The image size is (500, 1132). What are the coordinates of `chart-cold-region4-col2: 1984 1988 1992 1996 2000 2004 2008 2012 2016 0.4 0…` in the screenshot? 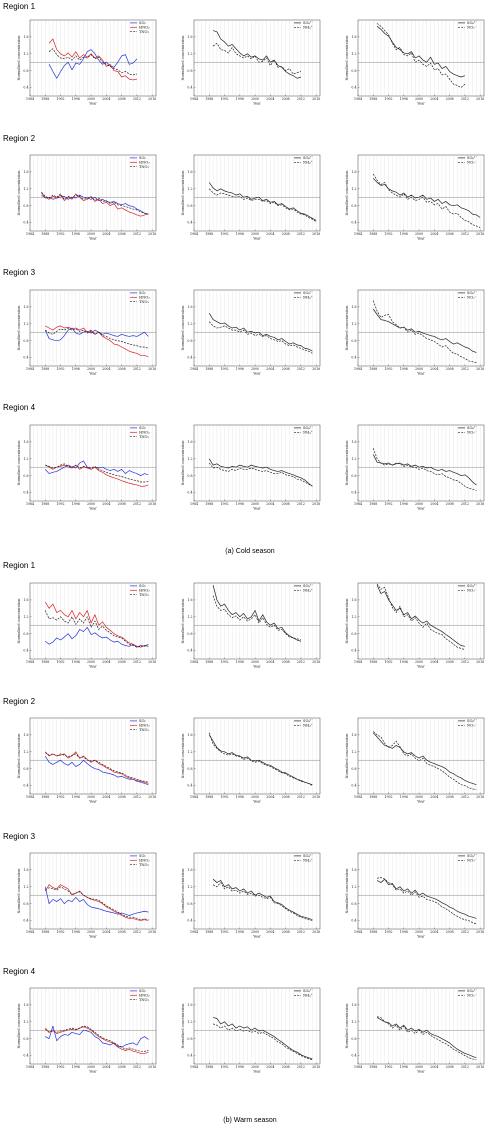 It's located at (251, 467).